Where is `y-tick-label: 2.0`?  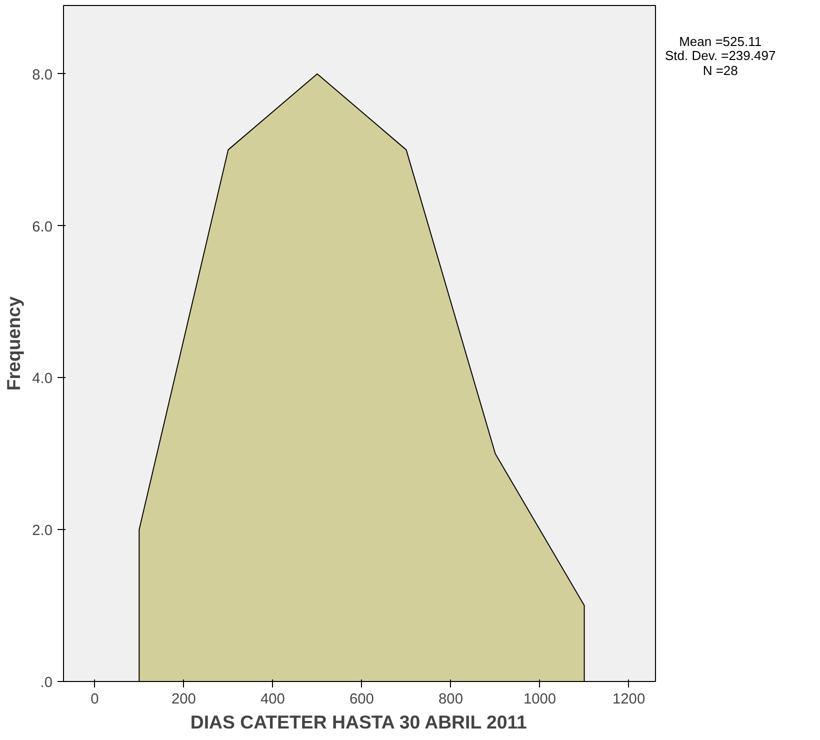
y-tick-label: 2.0 is located at coordinates (42, 531).